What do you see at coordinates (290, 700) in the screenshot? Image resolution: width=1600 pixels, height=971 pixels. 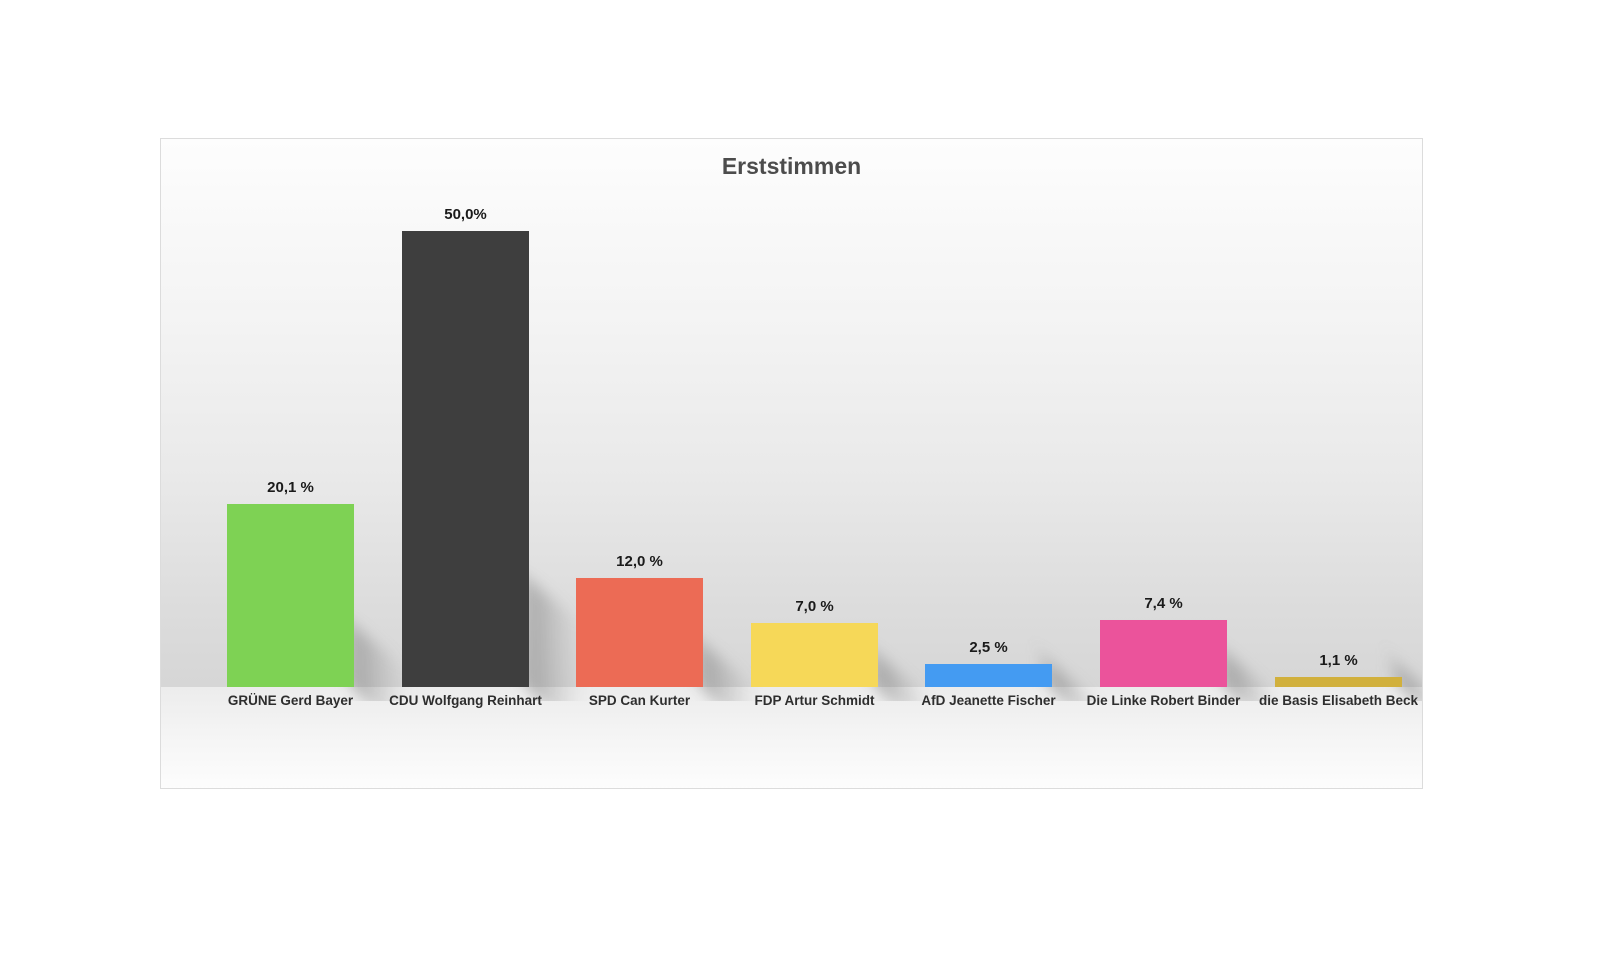 I see `category-label-gruene: GRÜNE Gerd Bayer` at bounding box center [290, 700].